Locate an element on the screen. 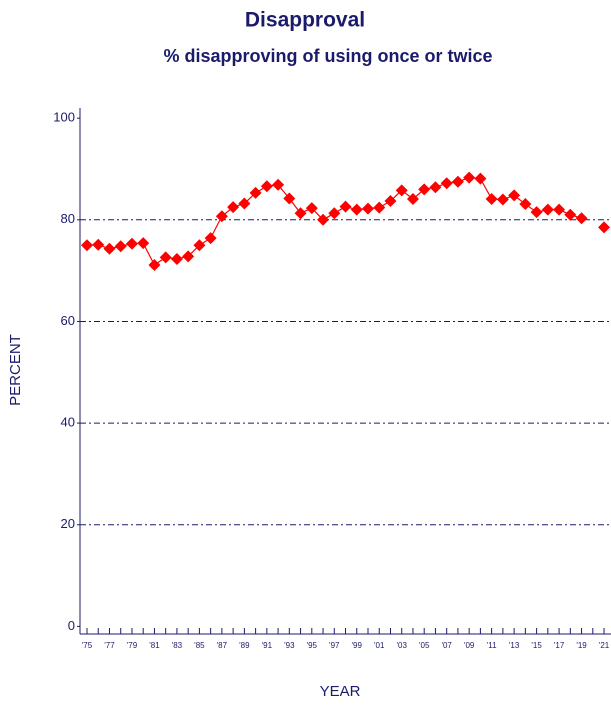  x-tick-label: '07 is located at coordinates (446, 645).